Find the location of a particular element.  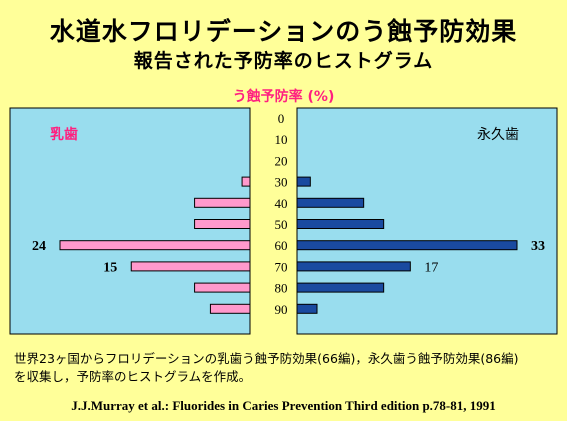

y-tick-label: 0 is located at coordinates (281, 118).